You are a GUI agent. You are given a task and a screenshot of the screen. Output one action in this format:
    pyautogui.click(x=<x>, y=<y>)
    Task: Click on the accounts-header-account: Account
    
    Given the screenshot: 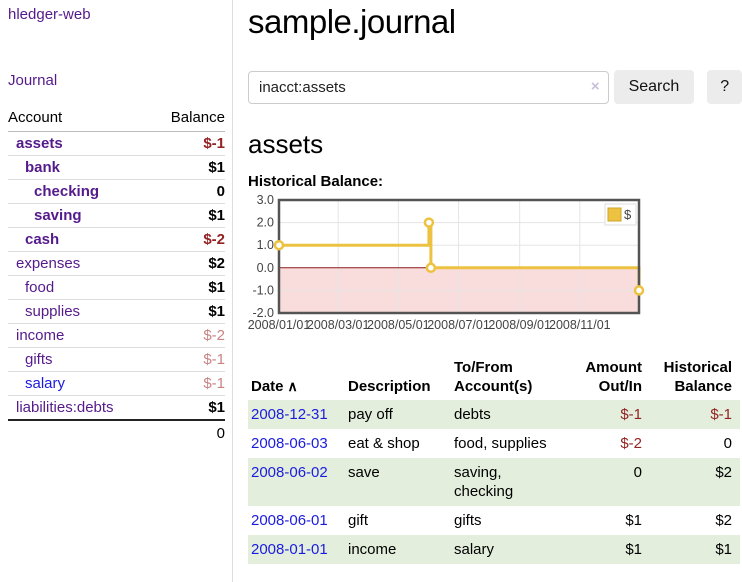 What is the action you would take?
    pyautogui.click(x=80, y=119)
    